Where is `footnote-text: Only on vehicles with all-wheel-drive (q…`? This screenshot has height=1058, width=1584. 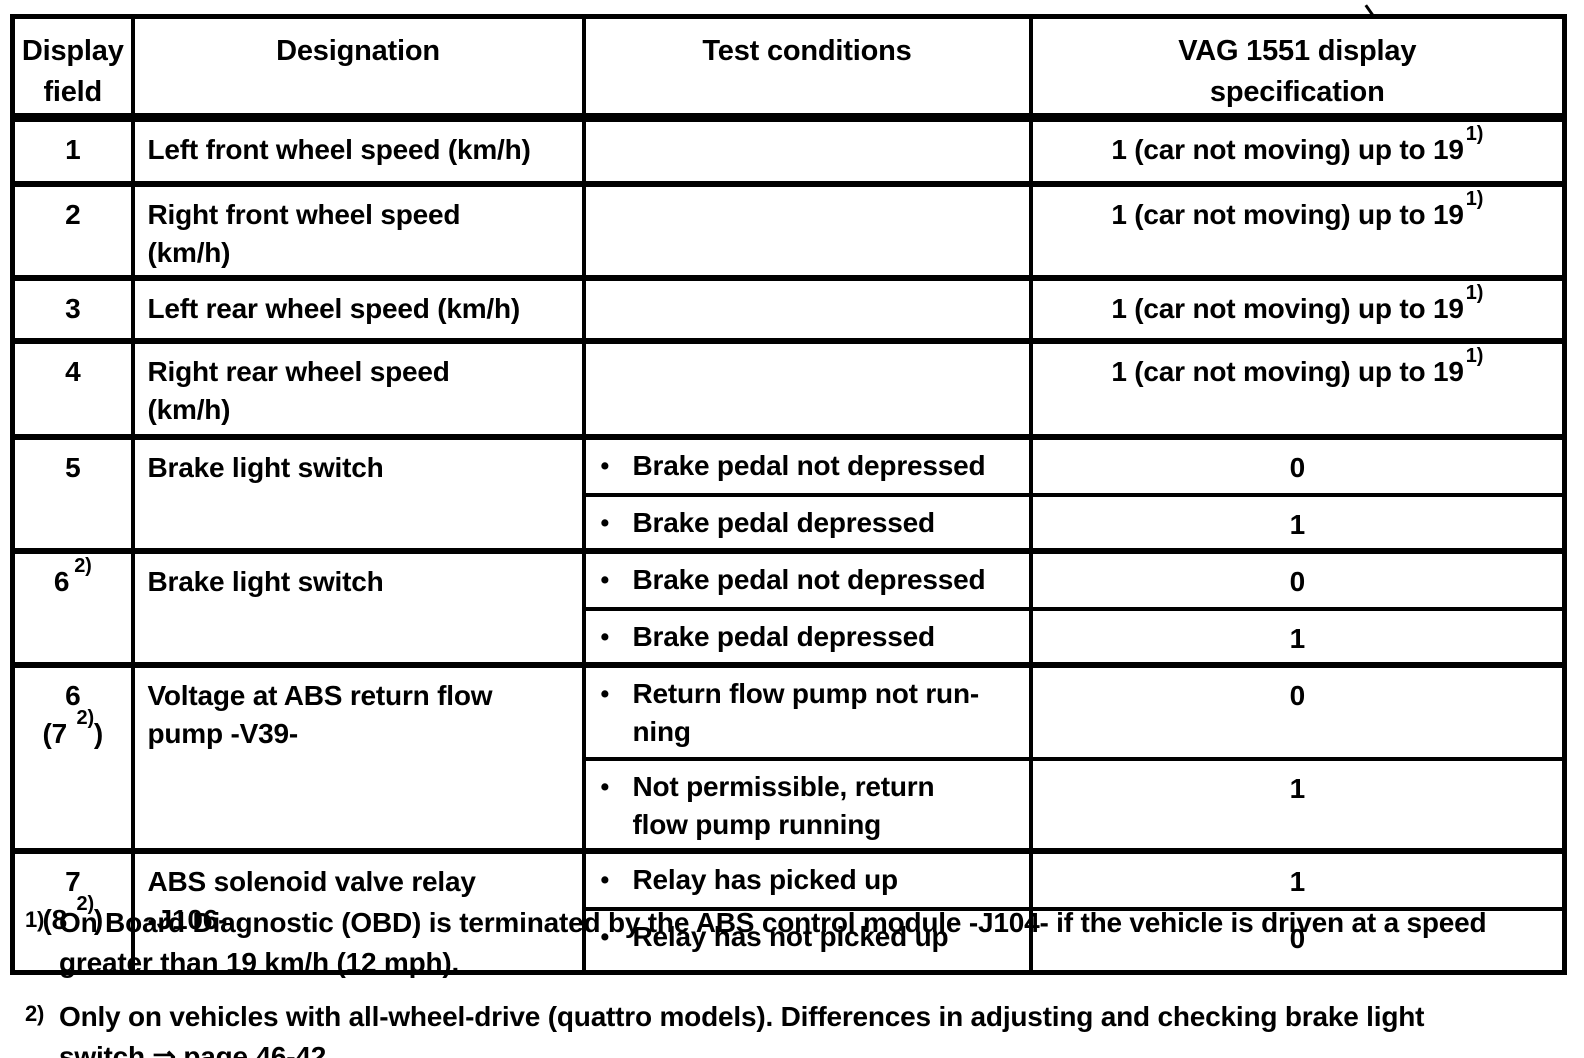
footnote-text: Only on vehicles with all-wheel-drive (q… is located at coordinates (816, 1027).